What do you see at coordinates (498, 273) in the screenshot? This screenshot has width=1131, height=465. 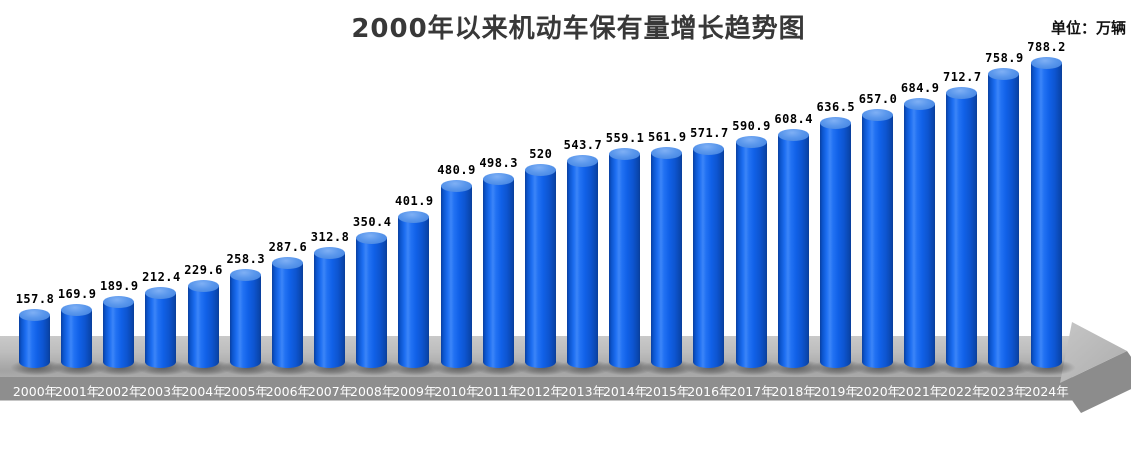 I see `bar-2011` at bounding box center [498, 273].